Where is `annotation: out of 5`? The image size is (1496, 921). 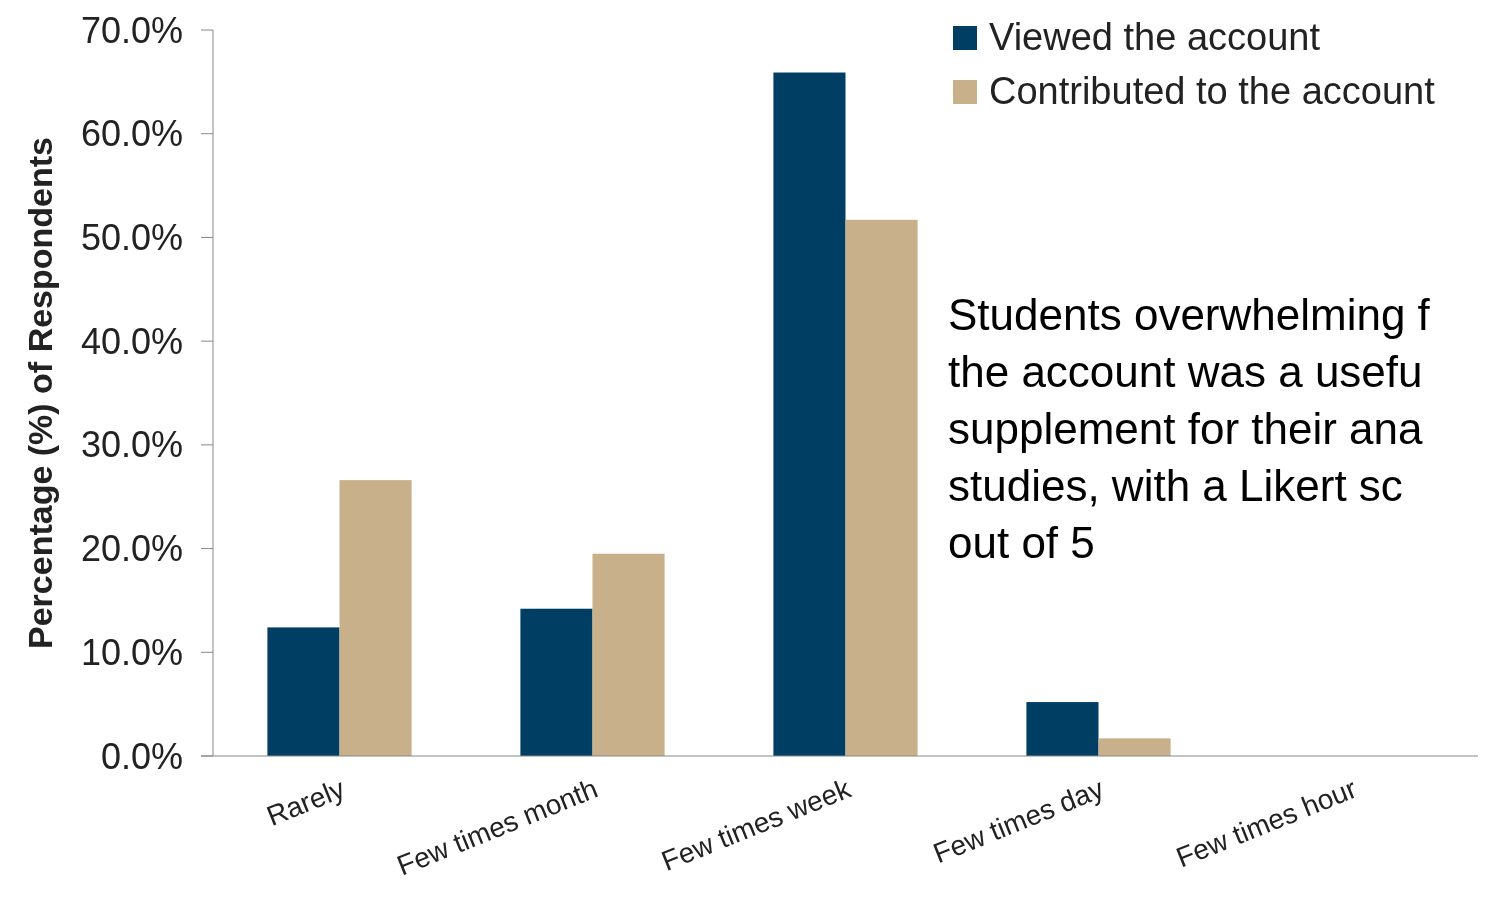 annotation: out of 5 is located at coordinates (1021, 542).